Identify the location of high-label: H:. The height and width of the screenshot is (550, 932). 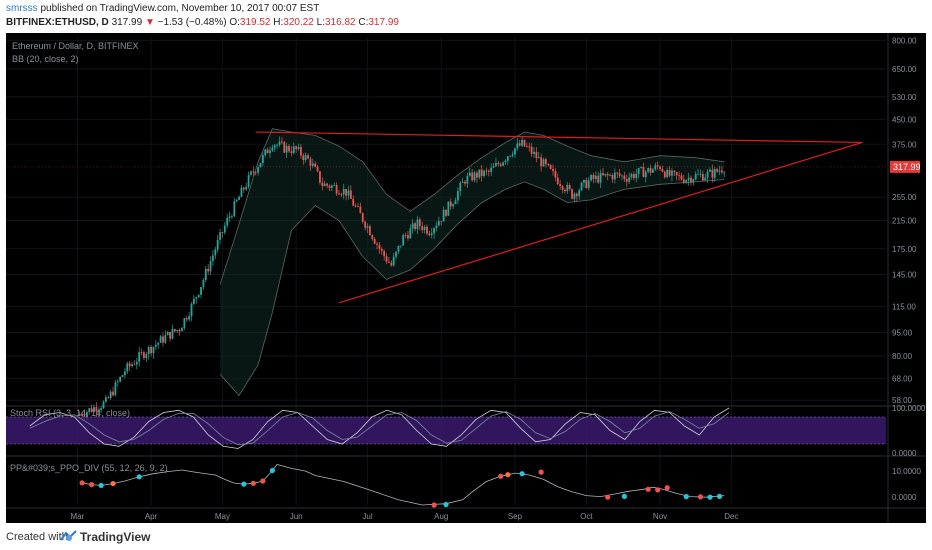
(278, 22).